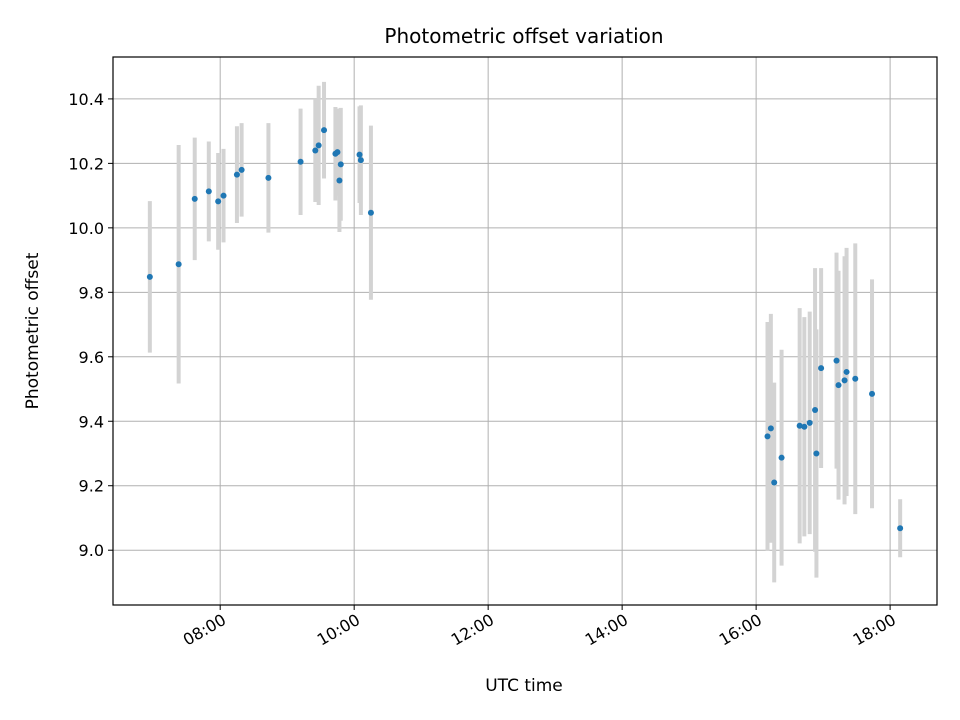 This screenshot has width=960, height=720. What do you see at coordinates (523, 36) in the screenshot?
I see `chart-title: Photometric offset variation` at bounding box center [523, 36].